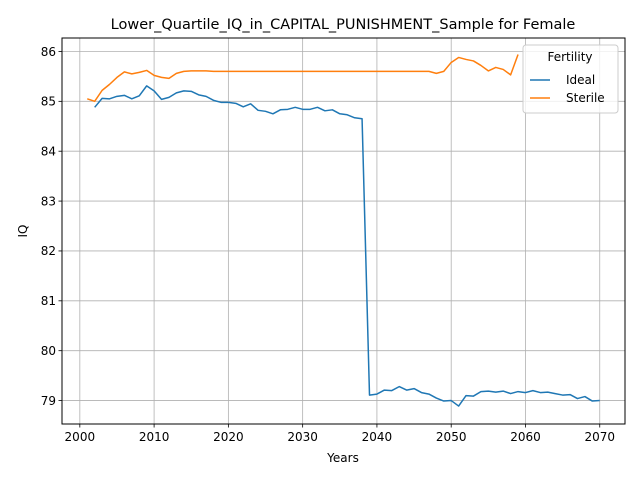  What do you see at coordinates (580, 80) in the screenshot?
I see `legend-label-ideal: Ideal` at bounding box center [580, 80].